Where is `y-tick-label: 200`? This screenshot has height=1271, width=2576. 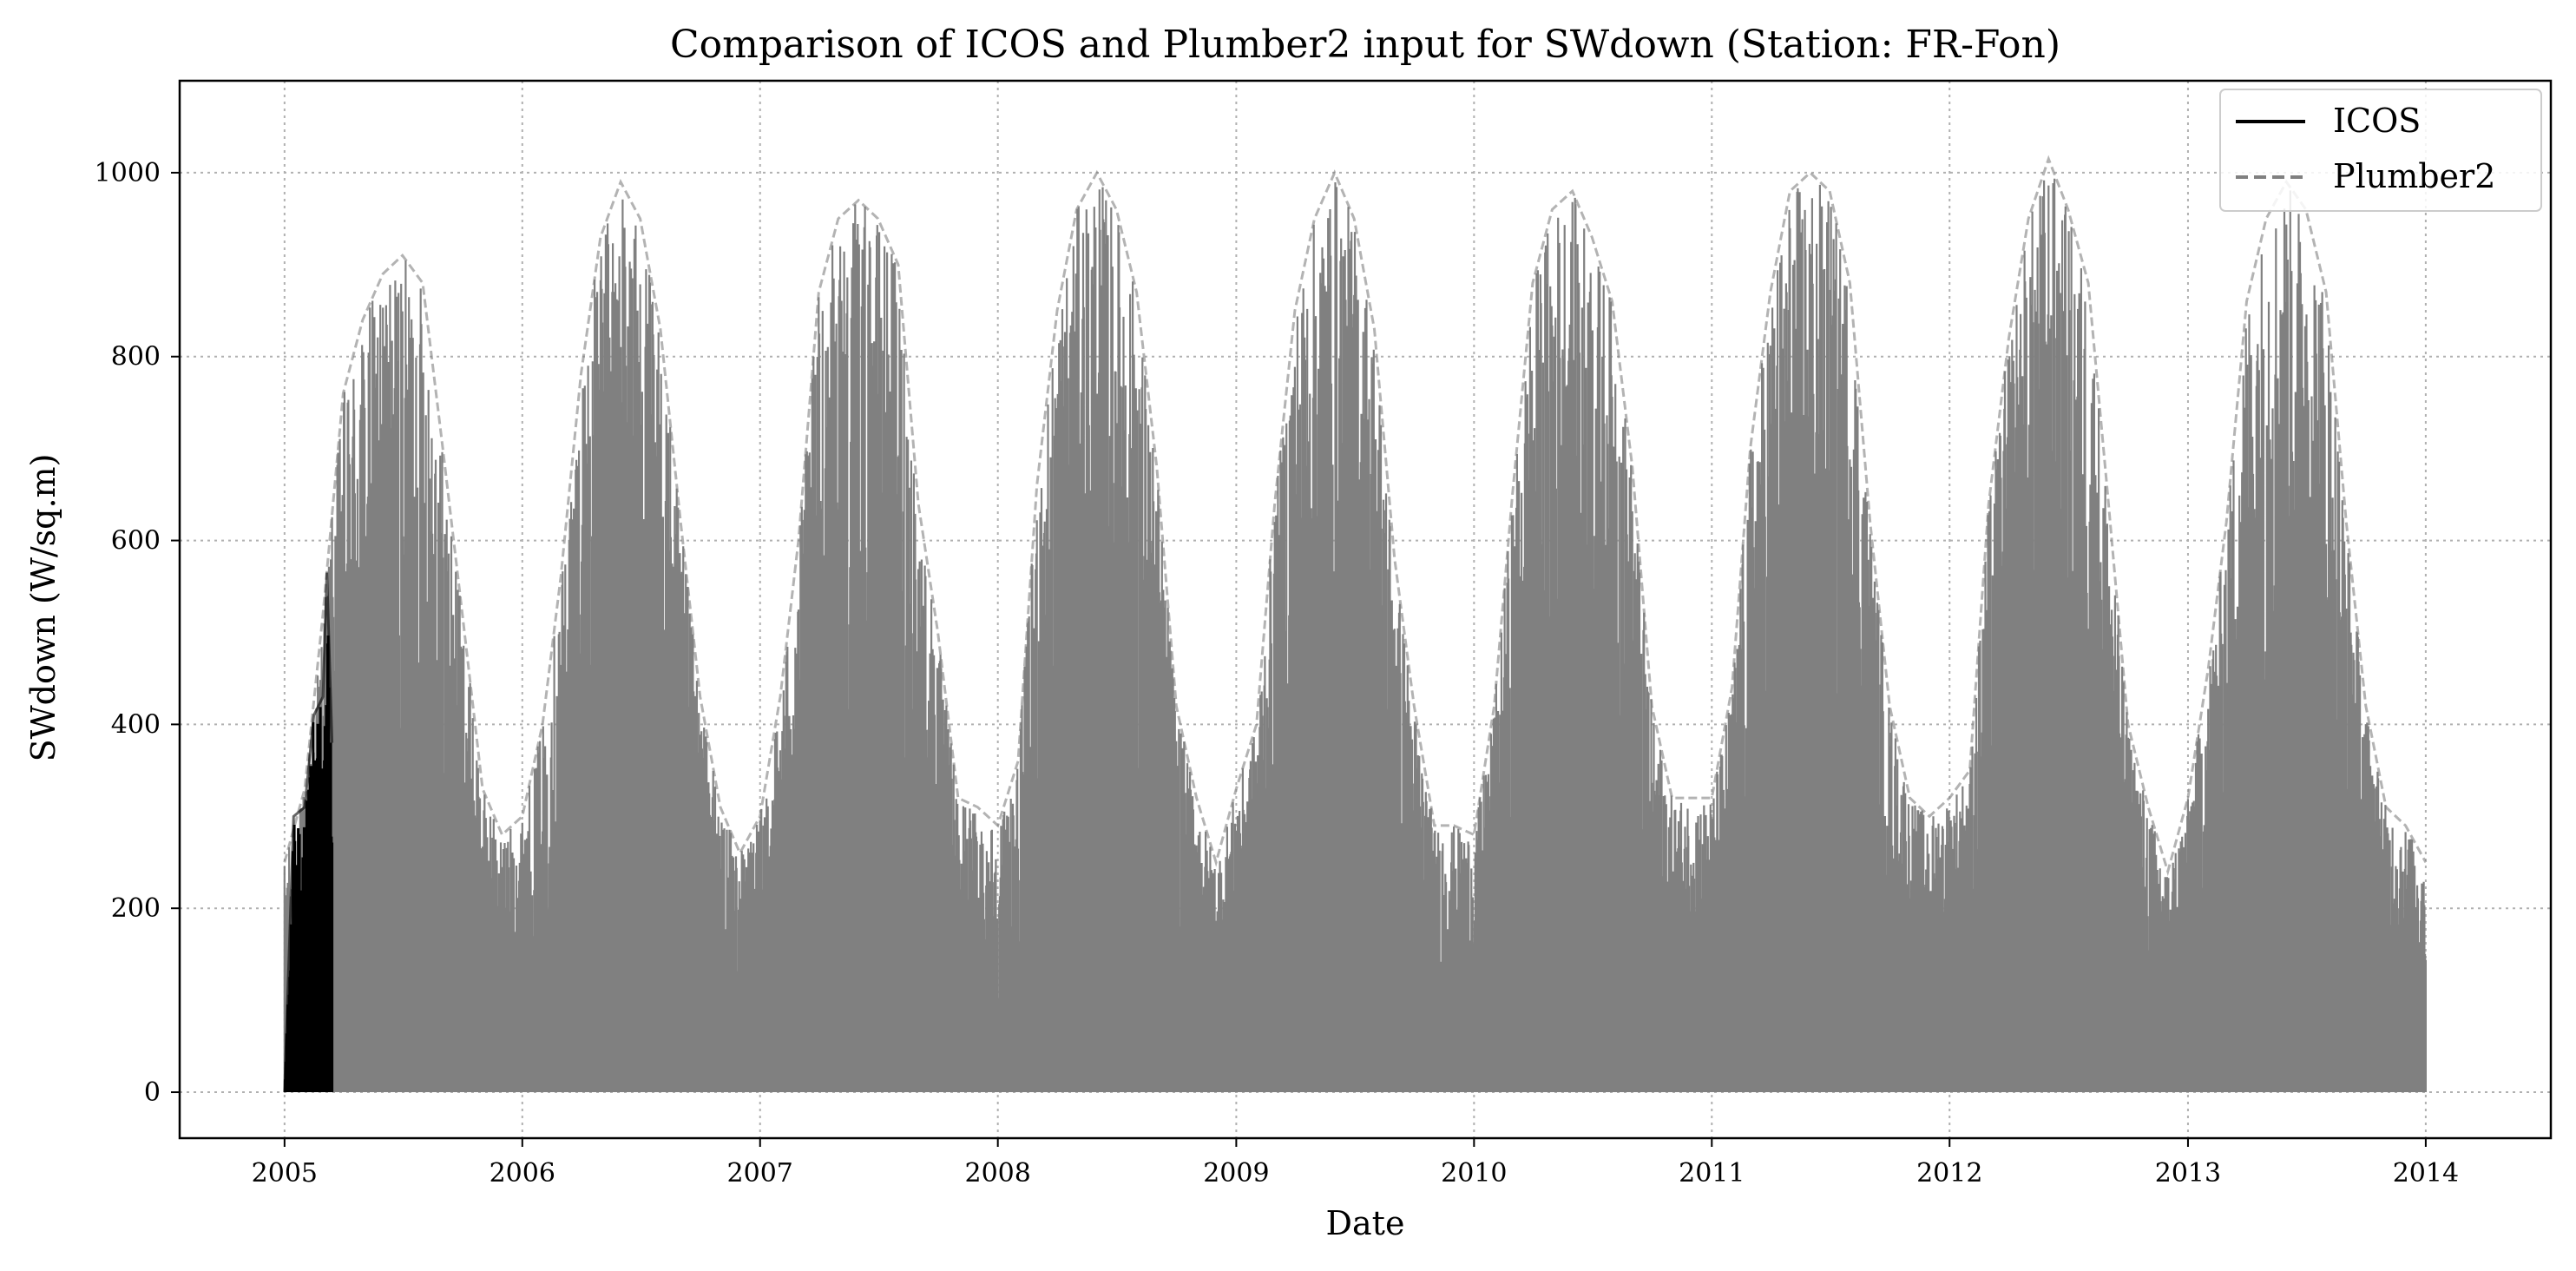 y-tick-label: 200 is located at coordinates (136, 909).